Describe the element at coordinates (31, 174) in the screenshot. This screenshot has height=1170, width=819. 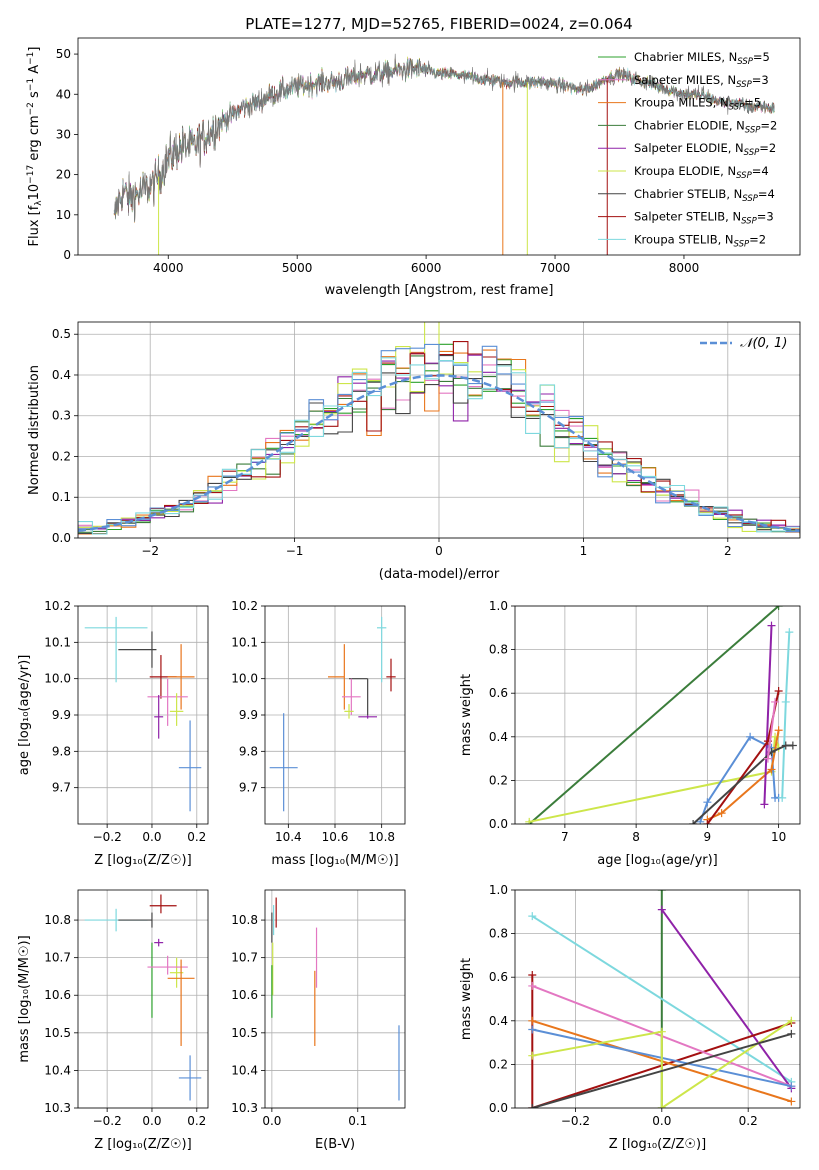
I see `y-axis-label-part: −17` at that location.